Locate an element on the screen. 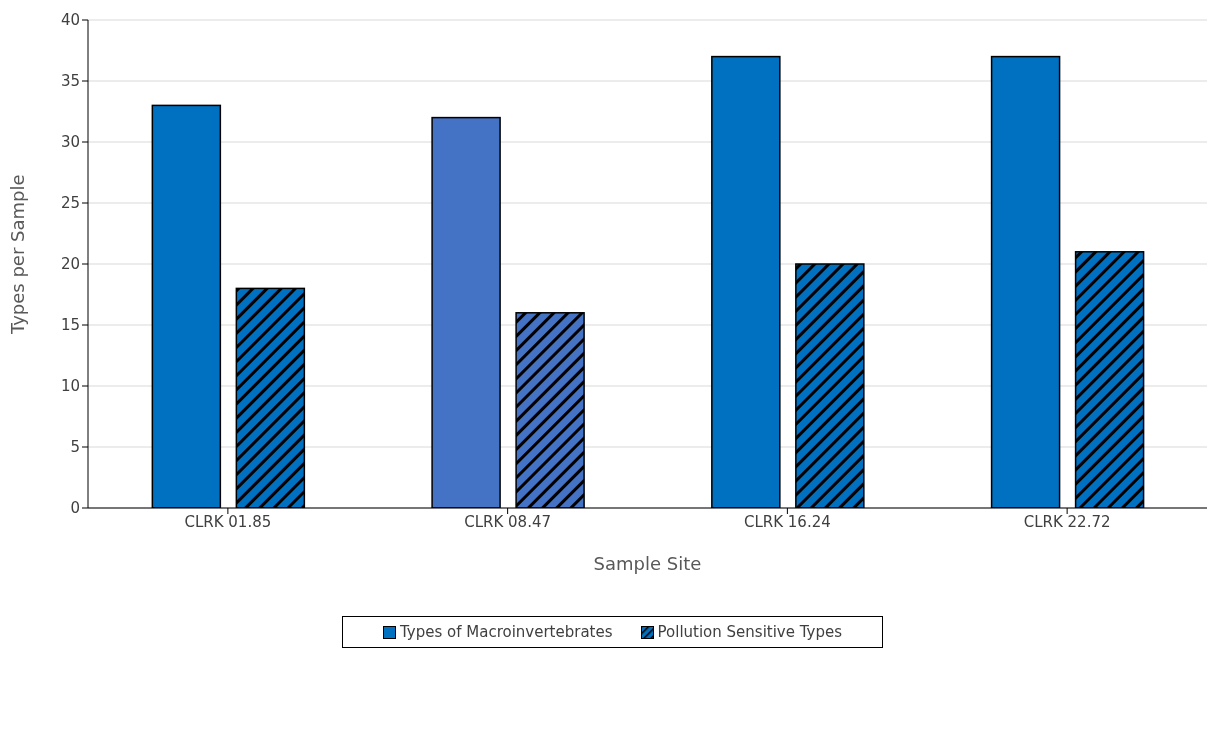 The width and height of the screenshot is (1225, 736). x-axis-title: Sample Site is located at coordinates (647, 563).